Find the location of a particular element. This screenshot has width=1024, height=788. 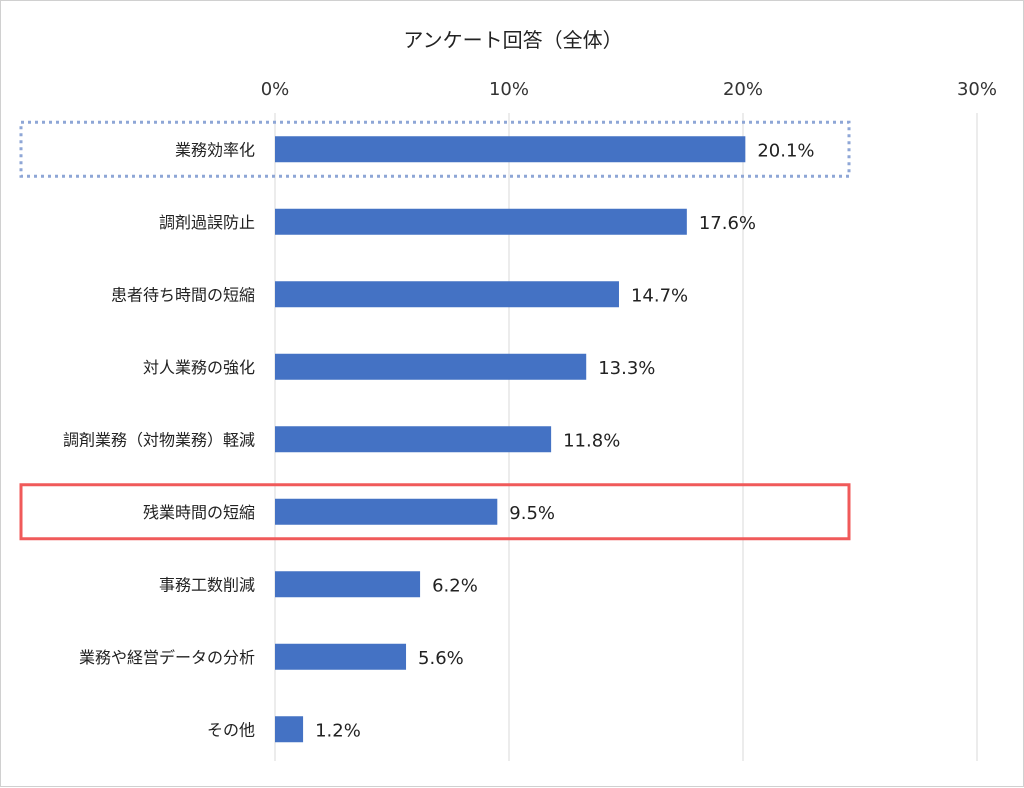

category-label: 患者待ち時間の短縮 is located at coordinates (183, 294).